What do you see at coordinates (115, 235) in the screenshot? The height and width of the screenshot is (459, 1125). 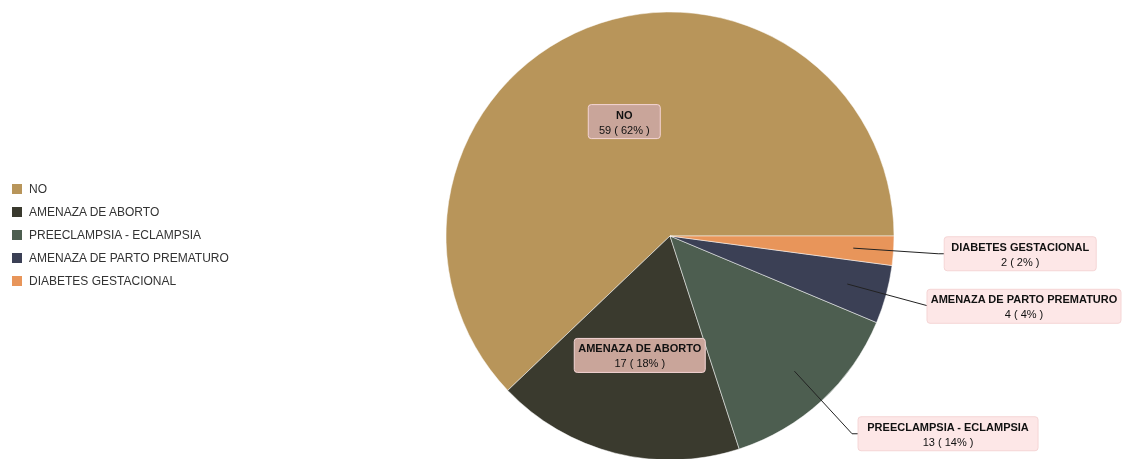 I see `legend-label: PREECLAMPSIA - ECLAMPSIA` at bounding box center [115, 235].